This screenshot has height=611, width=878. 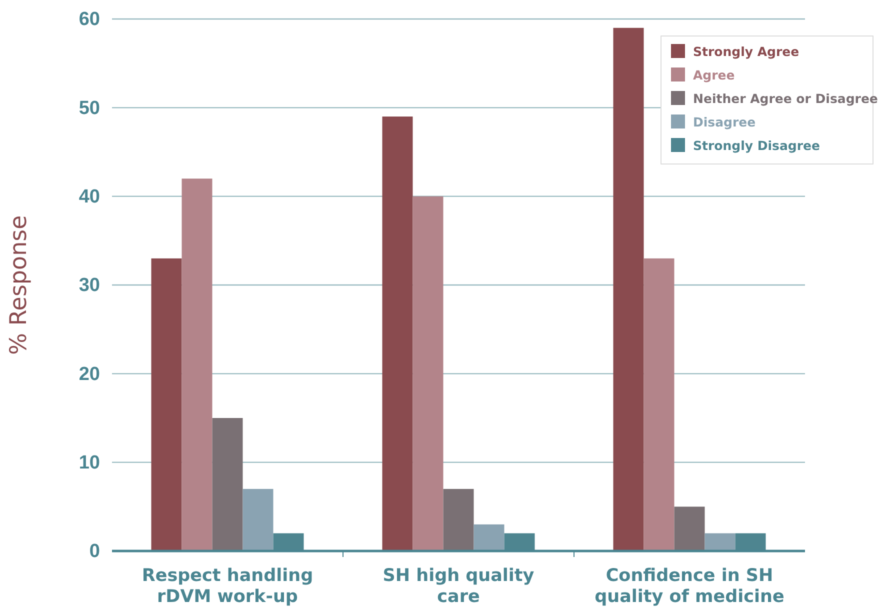 What do you see at coordinates (89, 463) in the screenshot?
I see `y-tick-label: 10` at bounding box center [89, 463].